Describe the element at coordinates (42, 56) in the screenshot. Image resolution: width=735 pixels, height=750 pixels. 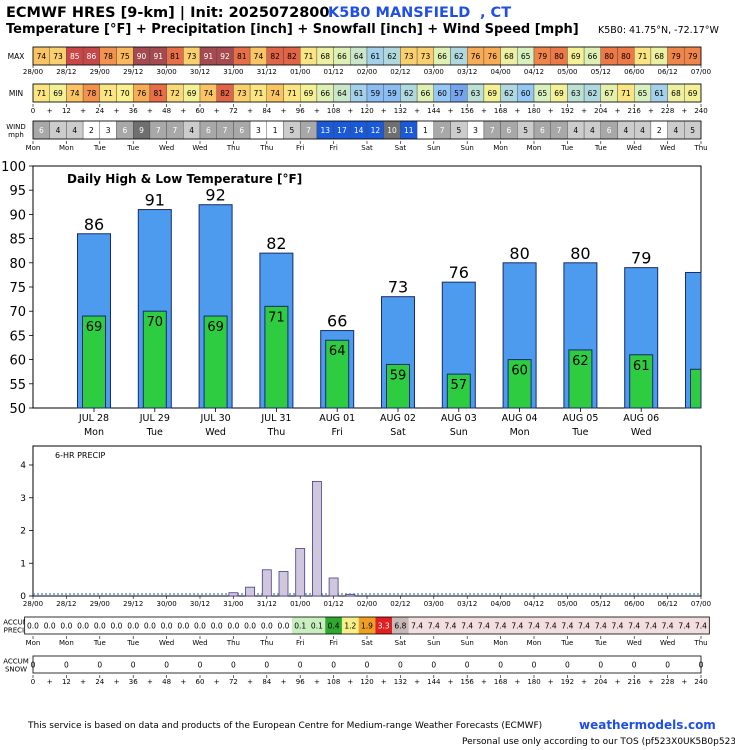
I see `max-temp-value: 74` at that location.